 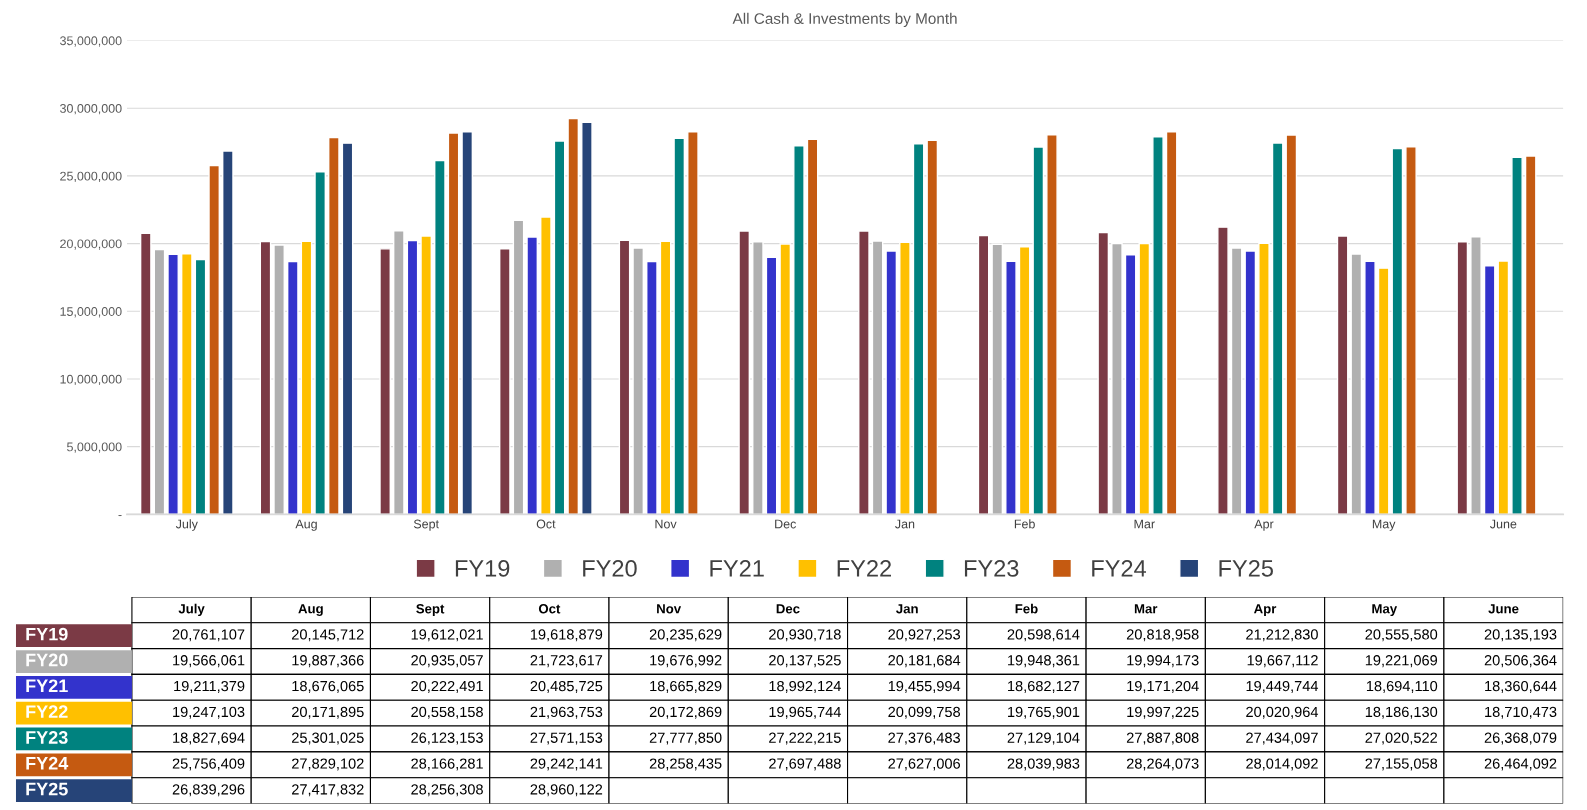 What do you see at coordinates (1503, 524) in the screenshot?
I see `x-tick-label: June` at bounding box center [1503, 524].